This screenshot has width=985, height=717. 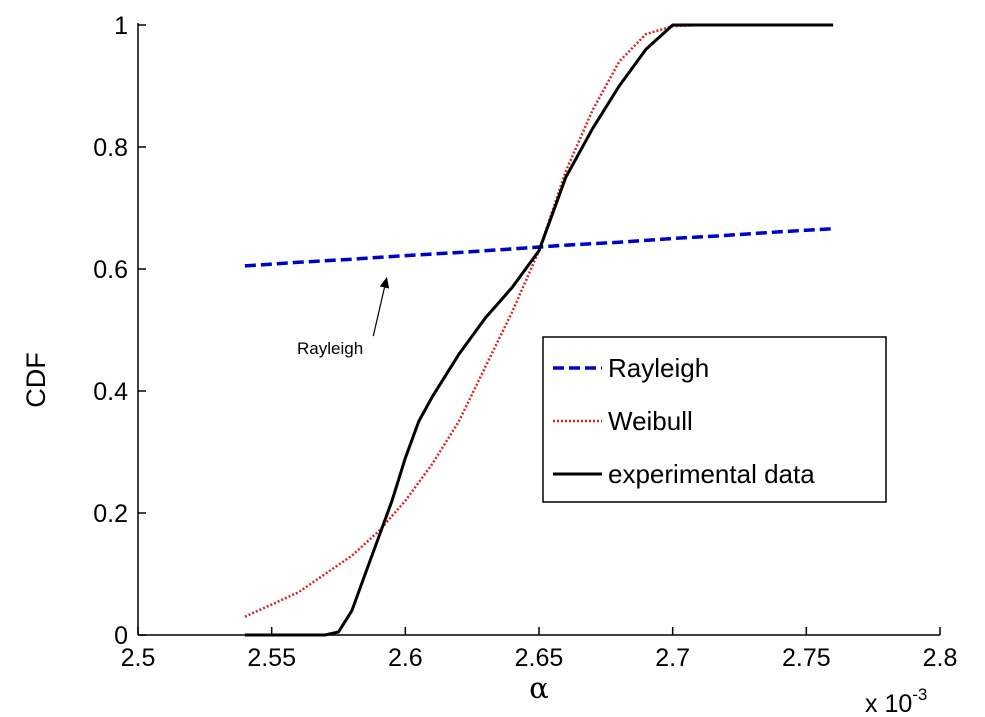 I want to click on x-ticks: 2.5 2.55 2.6 2.65 2.7 2.75 2.8, so click(x=539, y=649).